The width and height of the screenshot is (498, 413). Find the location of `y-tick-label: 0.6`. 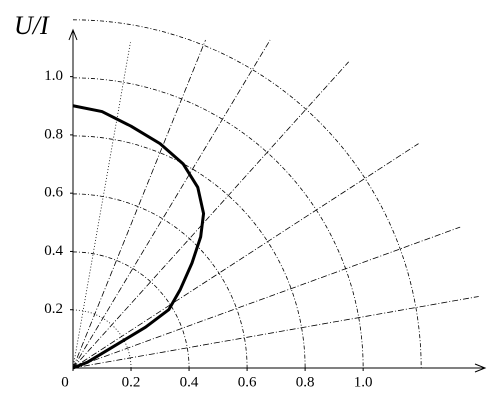

y-tick-label: 0.6 is located at coordinates (53, 193).